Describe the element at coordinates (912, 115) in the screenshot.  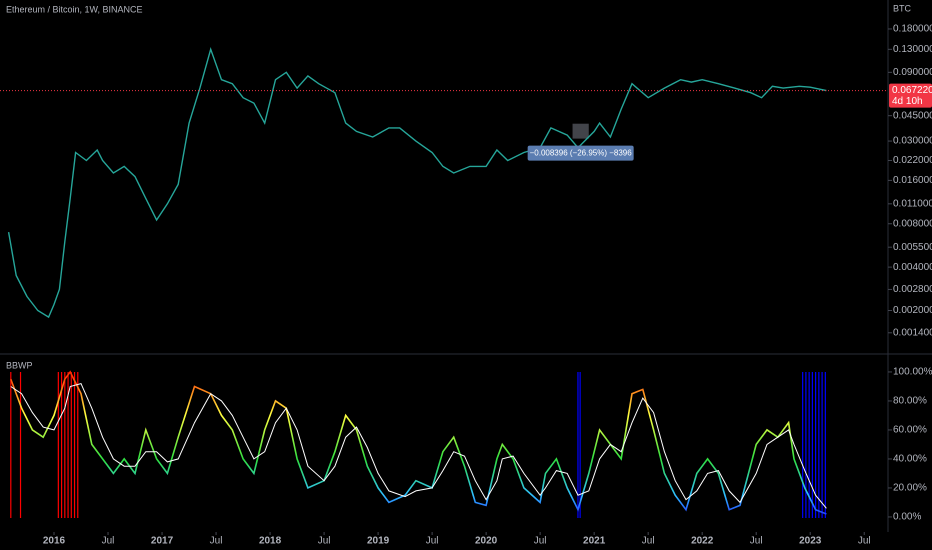
I see `y-tick-label: 0.045000` at that location.